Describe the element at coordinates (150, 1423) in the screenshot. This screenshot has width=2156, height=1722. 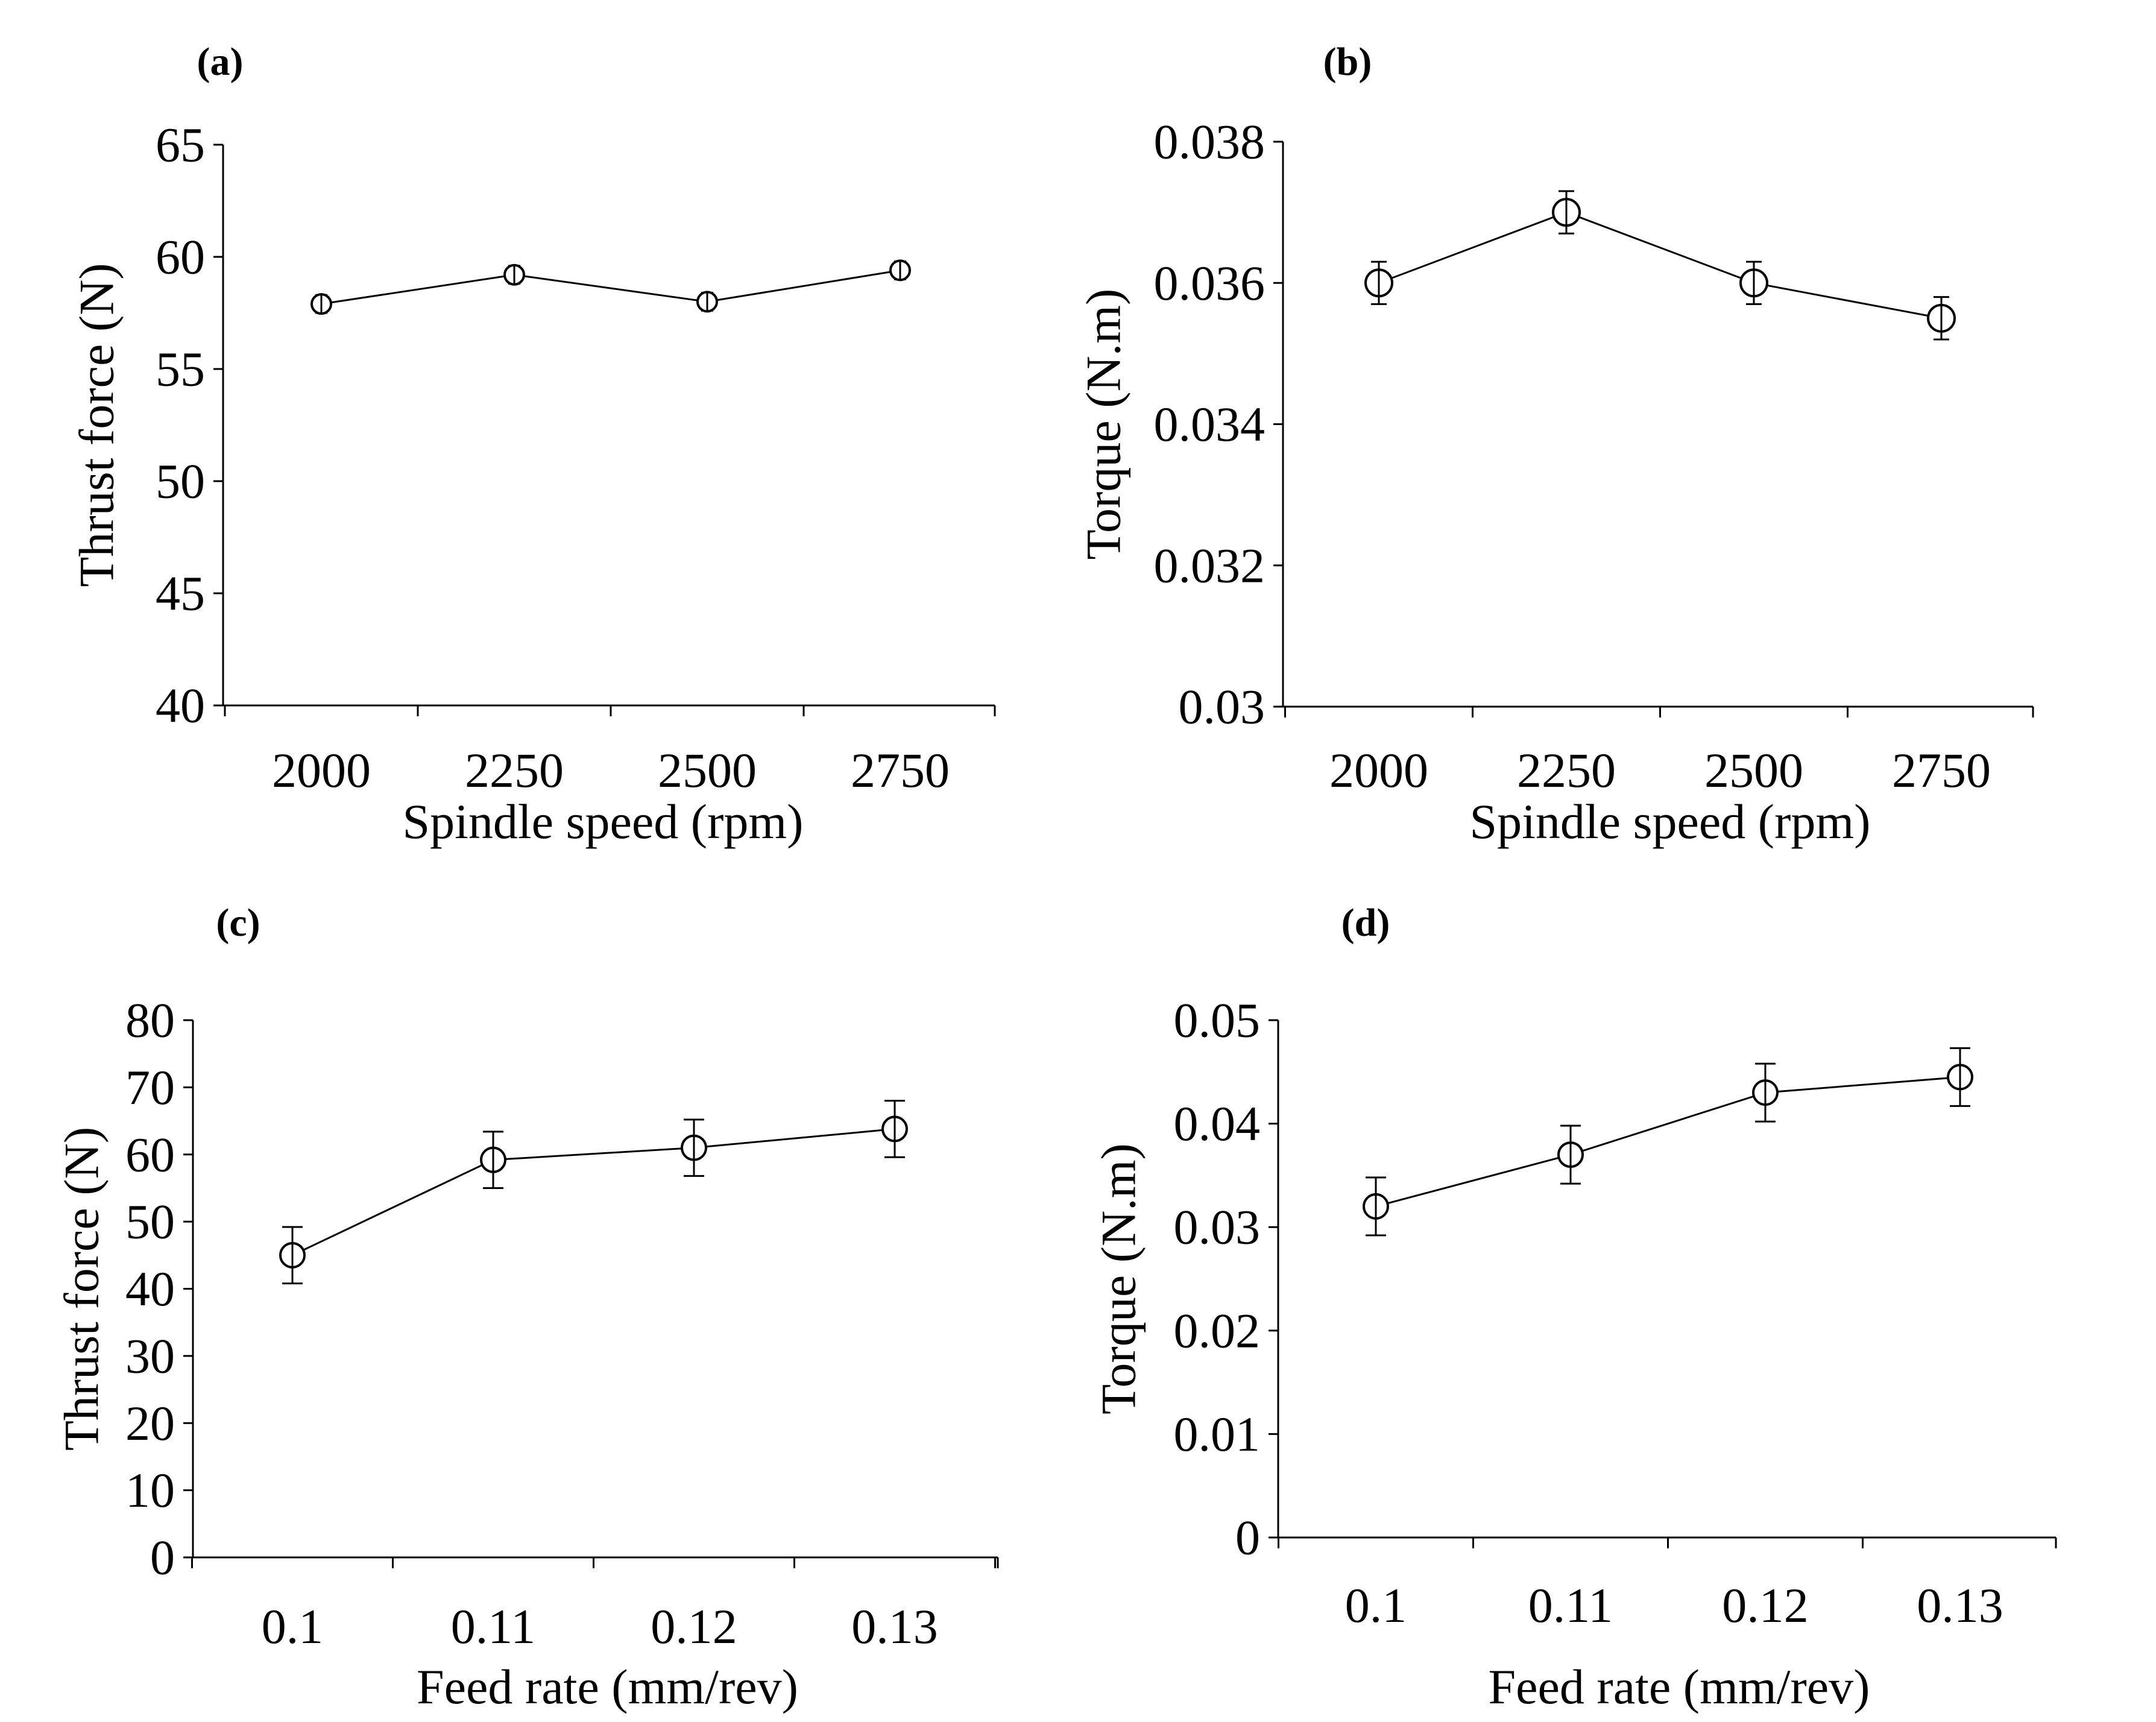
I see `y-tick-label: 20` at that location.